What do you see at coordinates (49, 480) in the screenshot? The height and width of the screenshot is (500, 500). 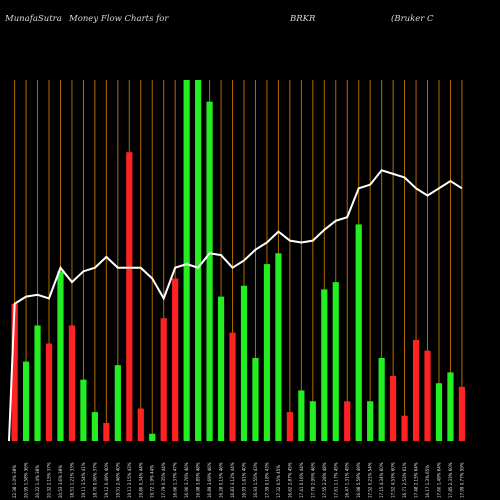 I see `x-tick-label: 20.32 2.15% 37%` at bounding box center [49, 480].